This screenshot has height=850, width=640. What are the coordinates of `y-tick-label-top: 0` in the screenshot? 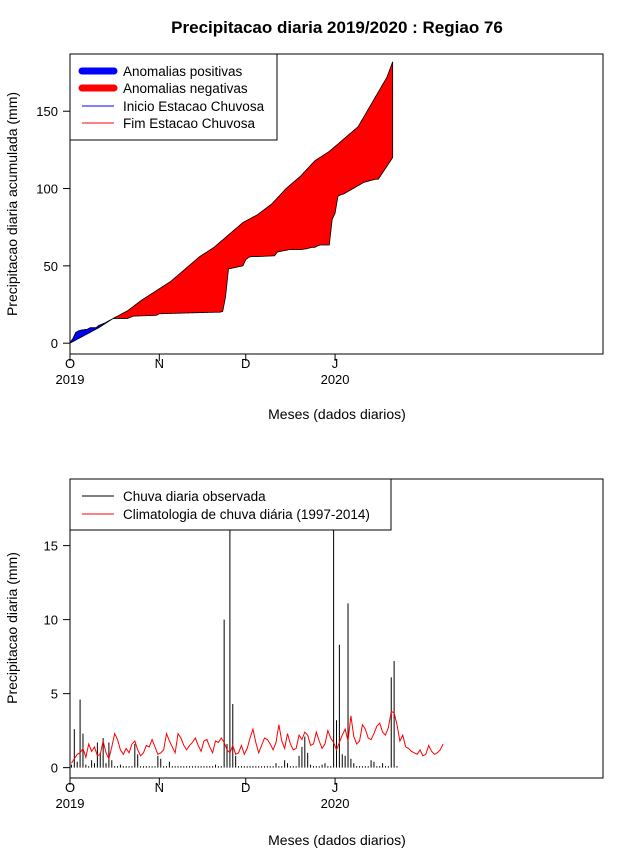 It's located at (54, 343).